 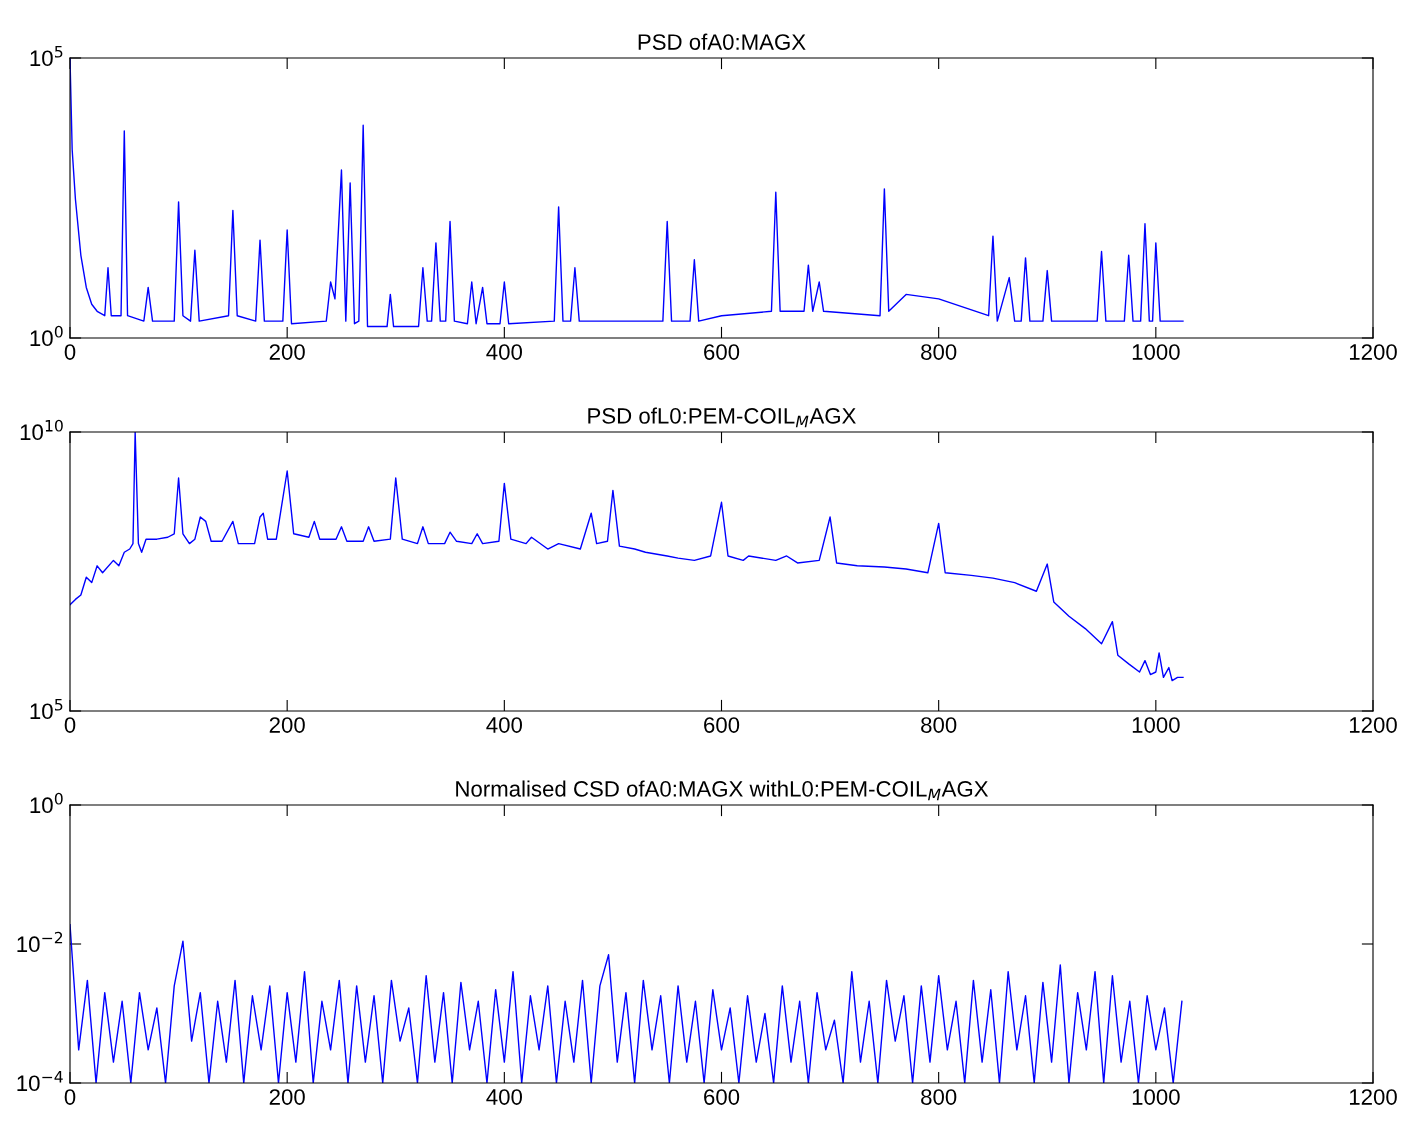 What do you see at coordinates (722, 790) in the screenshot?
I see `chart-title: Normalised CSD ofA0:MAGX withL0:PEM-COIL$_{M}$AGX` at bounding box center [722, 790].